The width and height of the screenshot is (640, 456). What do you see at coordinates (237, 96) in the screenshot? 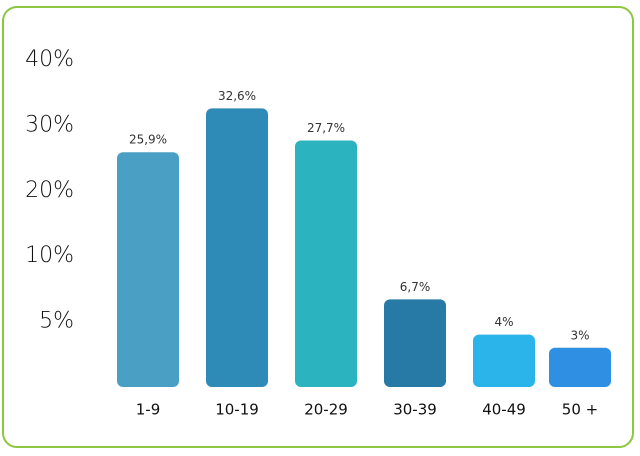
I see `value-label: 32,6%` at bounding box center [237, 96].